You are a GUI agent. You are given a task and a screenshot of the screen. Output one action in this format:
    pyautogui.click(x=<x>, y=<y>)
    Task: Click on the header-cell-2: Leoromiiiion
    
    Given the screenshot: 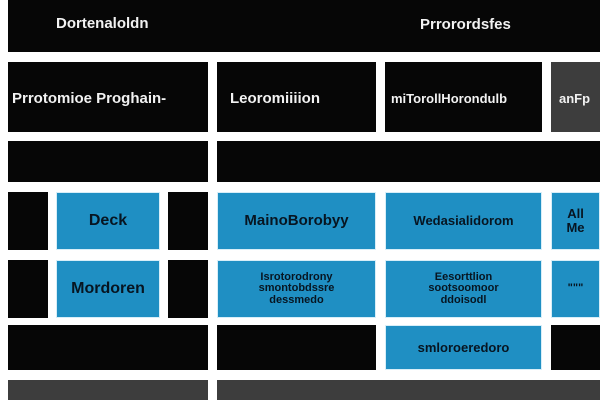 What is the action you would take?
    pyautogui.click(x=296, y=97)
    